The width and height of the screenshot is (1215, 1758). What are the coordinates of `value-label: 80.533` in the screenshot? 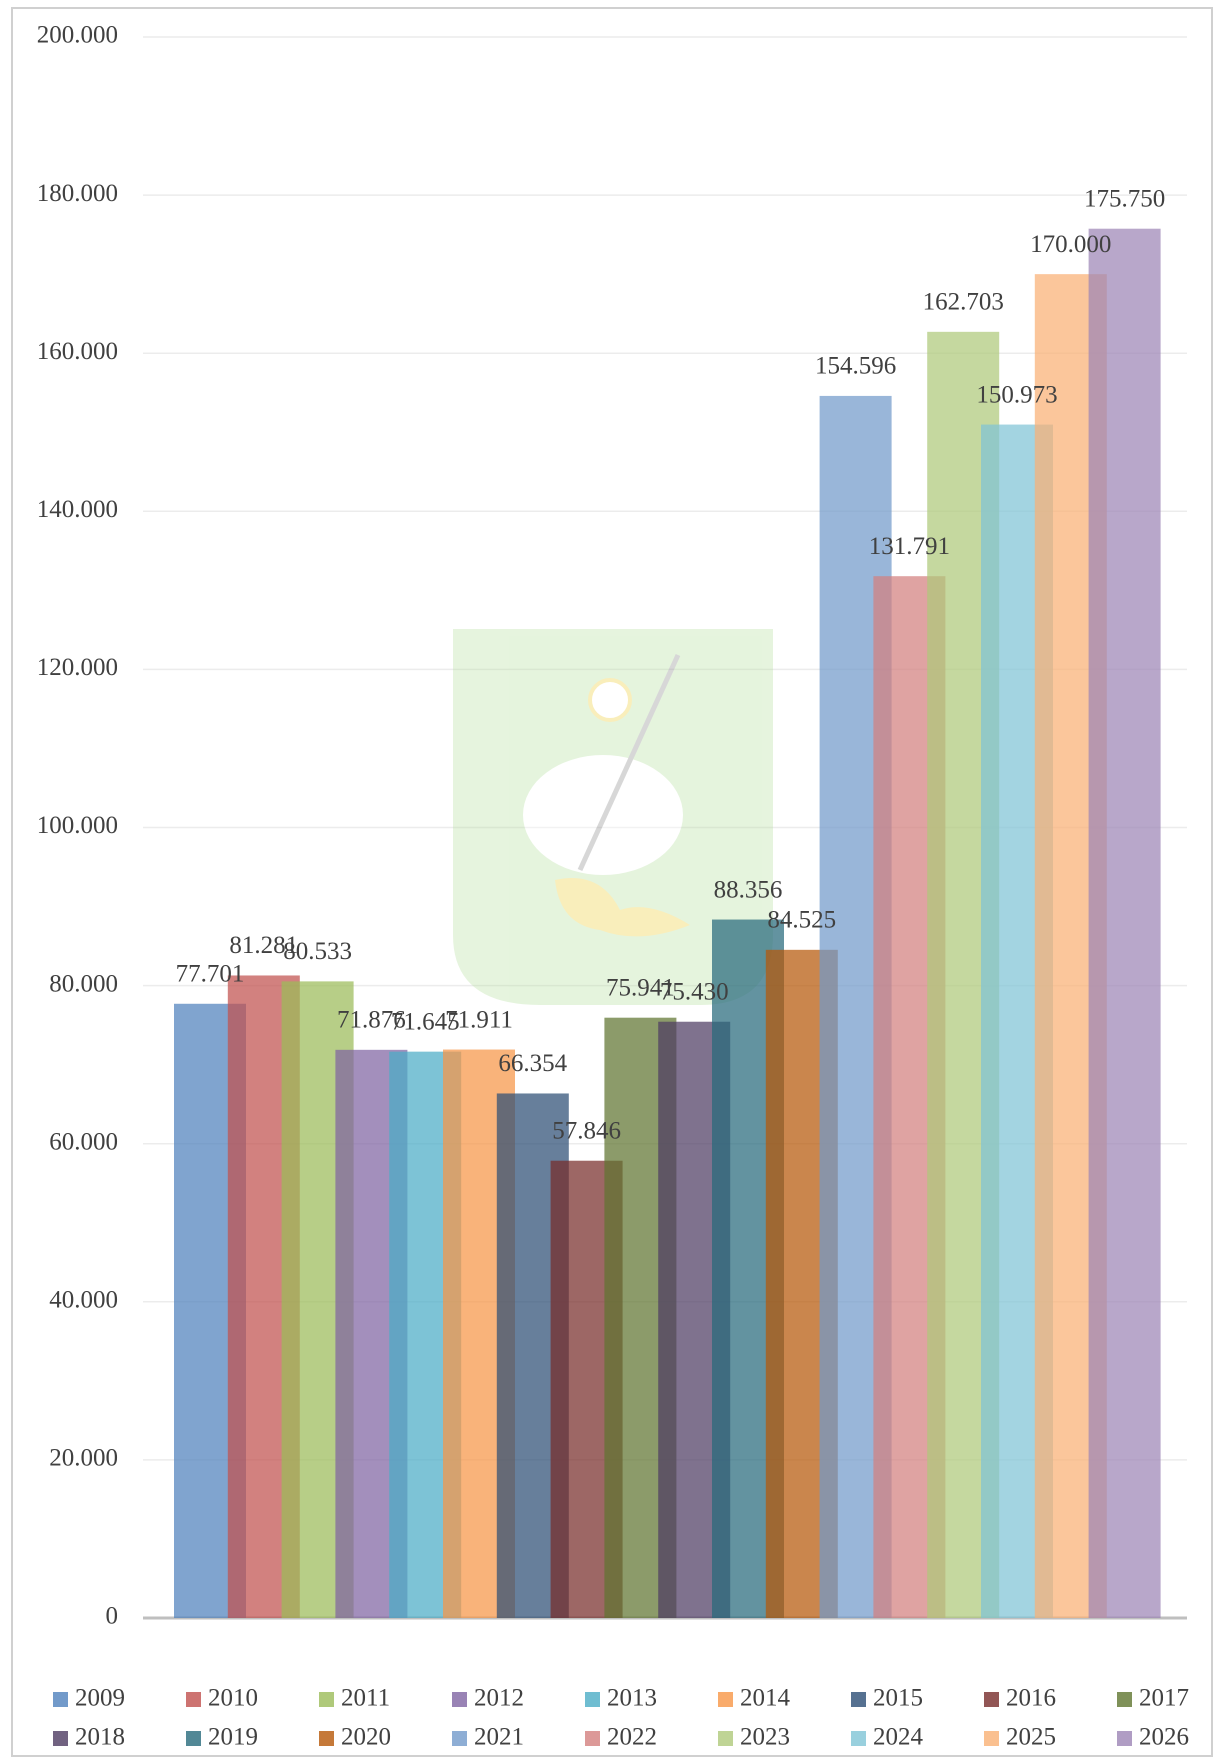 It's located at (317, 951).